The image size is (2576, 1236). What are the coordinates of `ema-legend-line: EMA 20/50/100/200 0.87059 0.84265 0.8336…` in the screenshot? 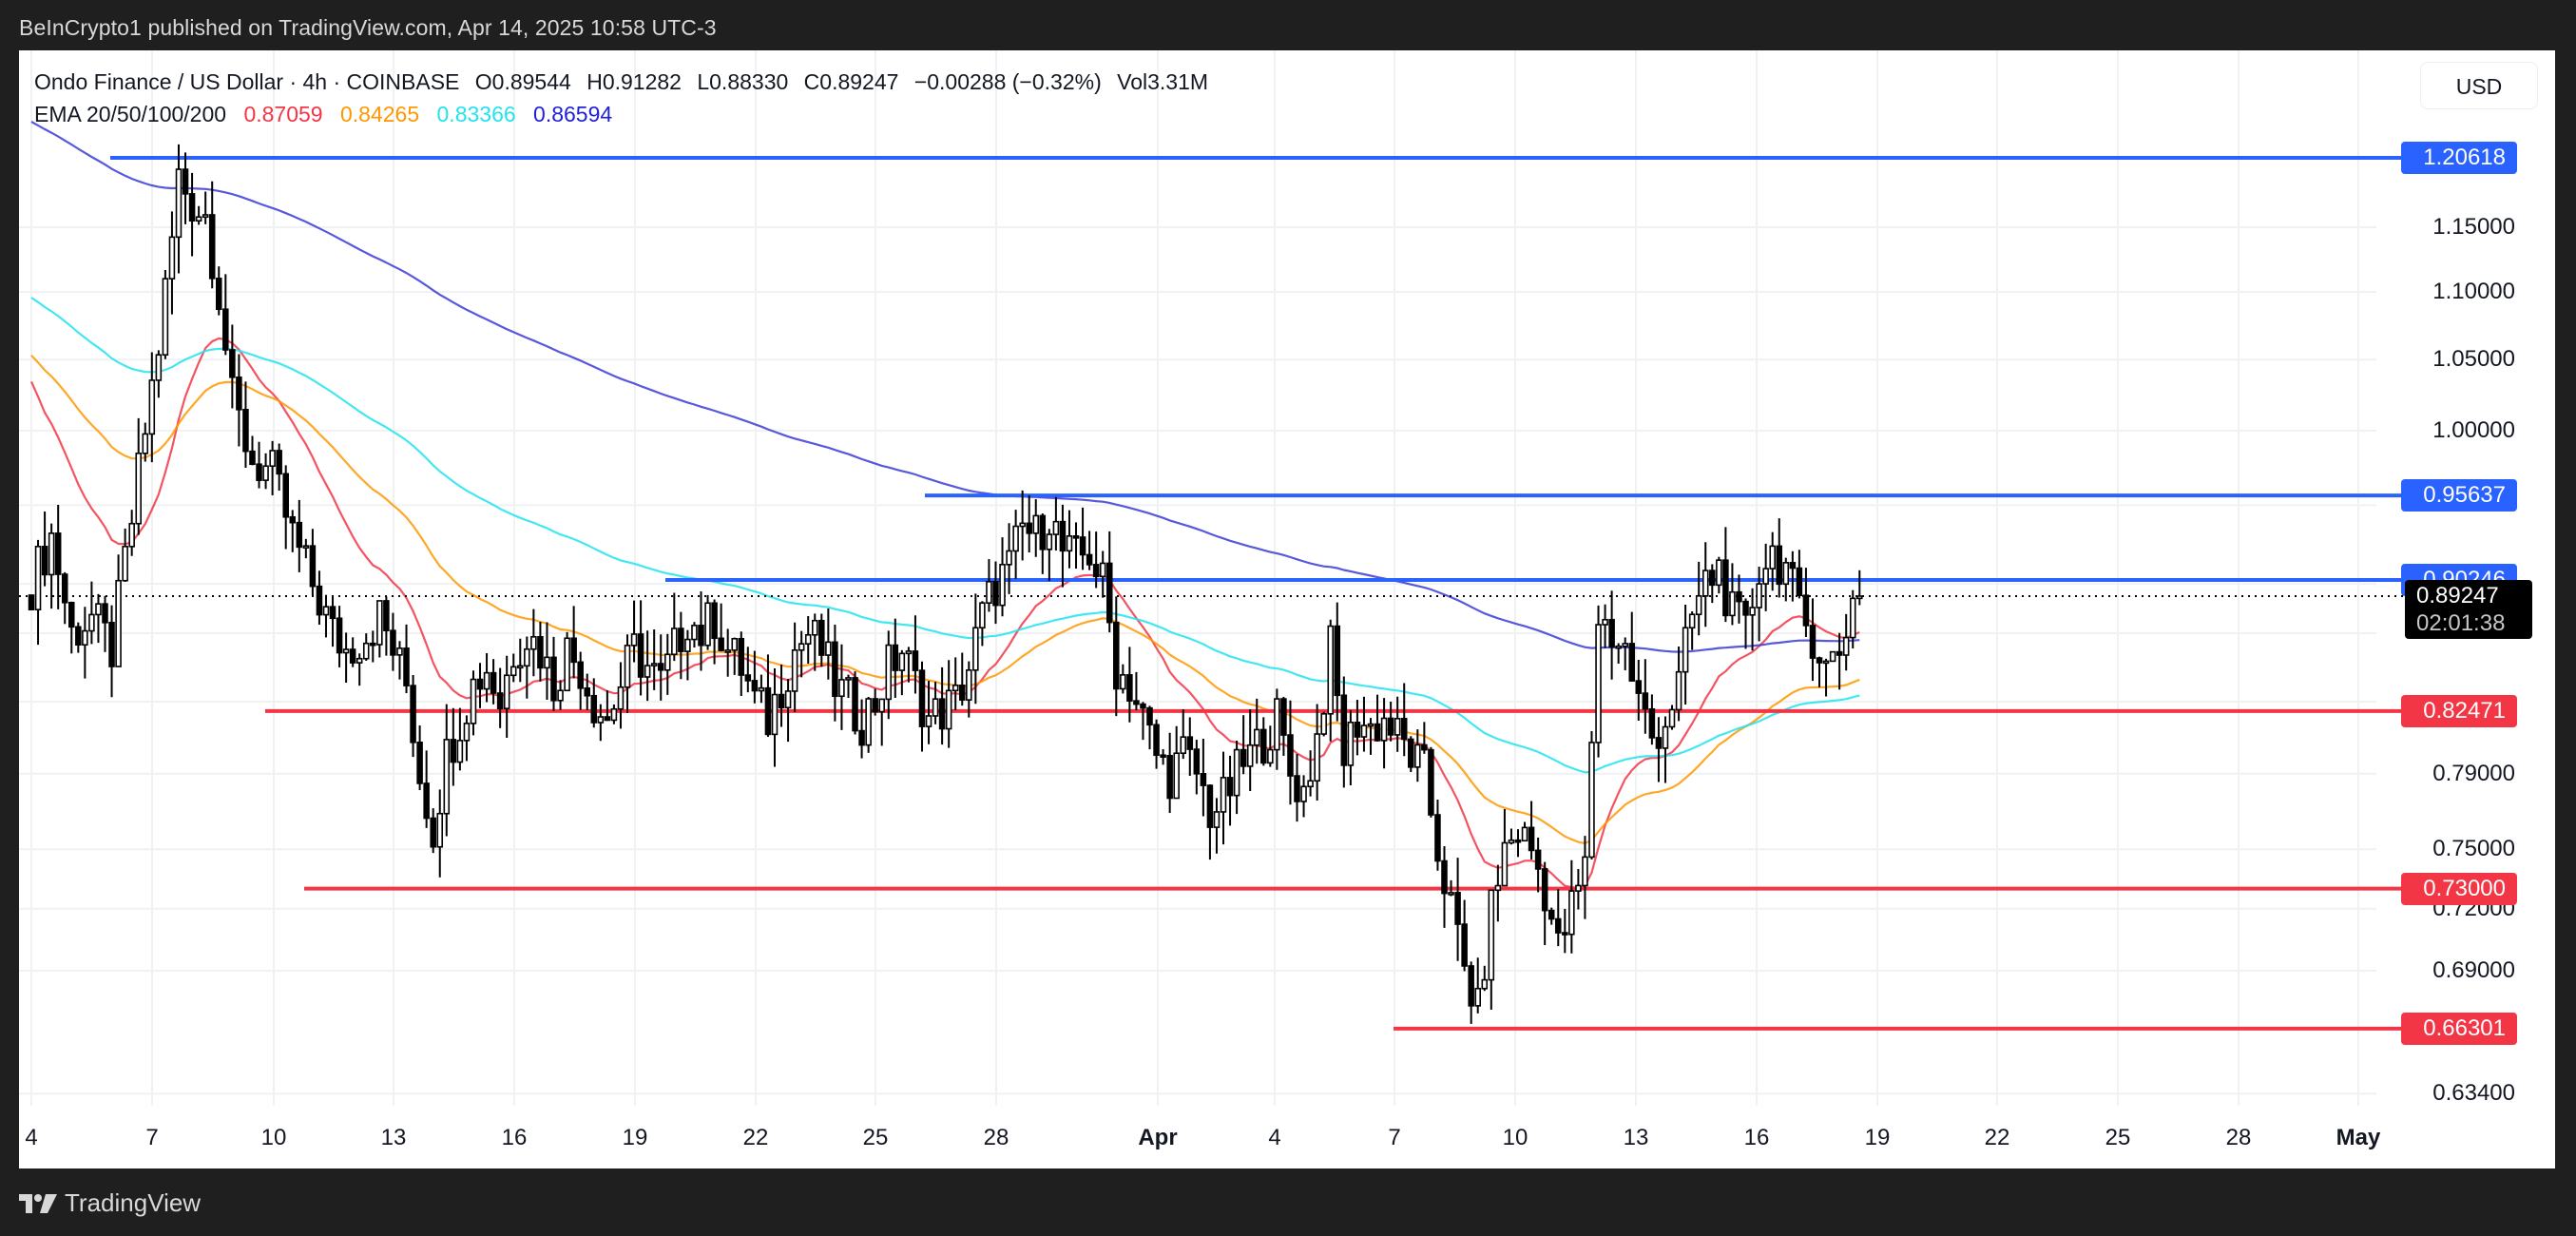 It's located at (626, 114).